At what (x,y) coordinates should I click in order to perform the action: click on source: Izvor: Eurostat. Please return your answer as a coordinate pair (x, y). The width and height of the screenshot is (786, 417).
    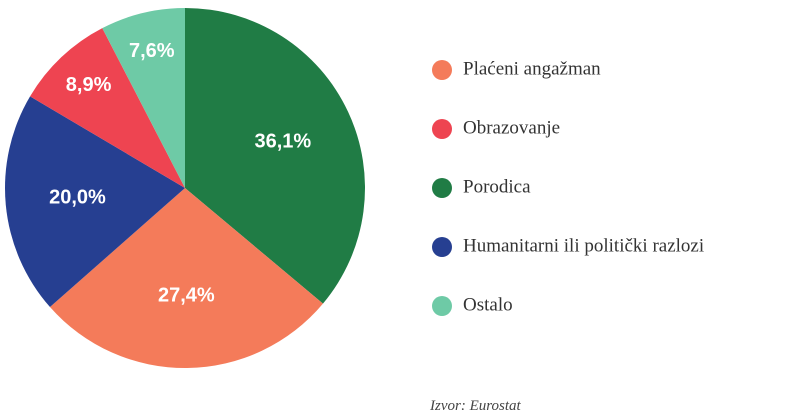
    Looking at the image, I should click on (475, 406).